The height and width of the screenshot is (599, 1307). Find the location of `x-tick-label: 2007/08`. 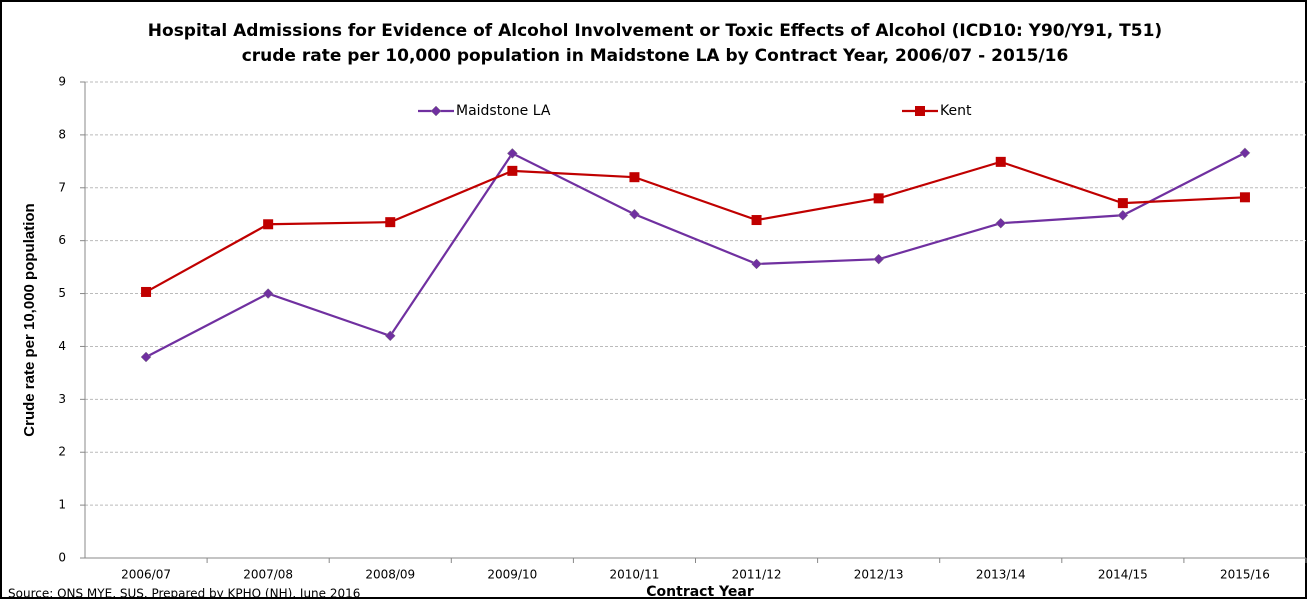

x-tick-label: 2007/08 is located at coordinates (268, 575).